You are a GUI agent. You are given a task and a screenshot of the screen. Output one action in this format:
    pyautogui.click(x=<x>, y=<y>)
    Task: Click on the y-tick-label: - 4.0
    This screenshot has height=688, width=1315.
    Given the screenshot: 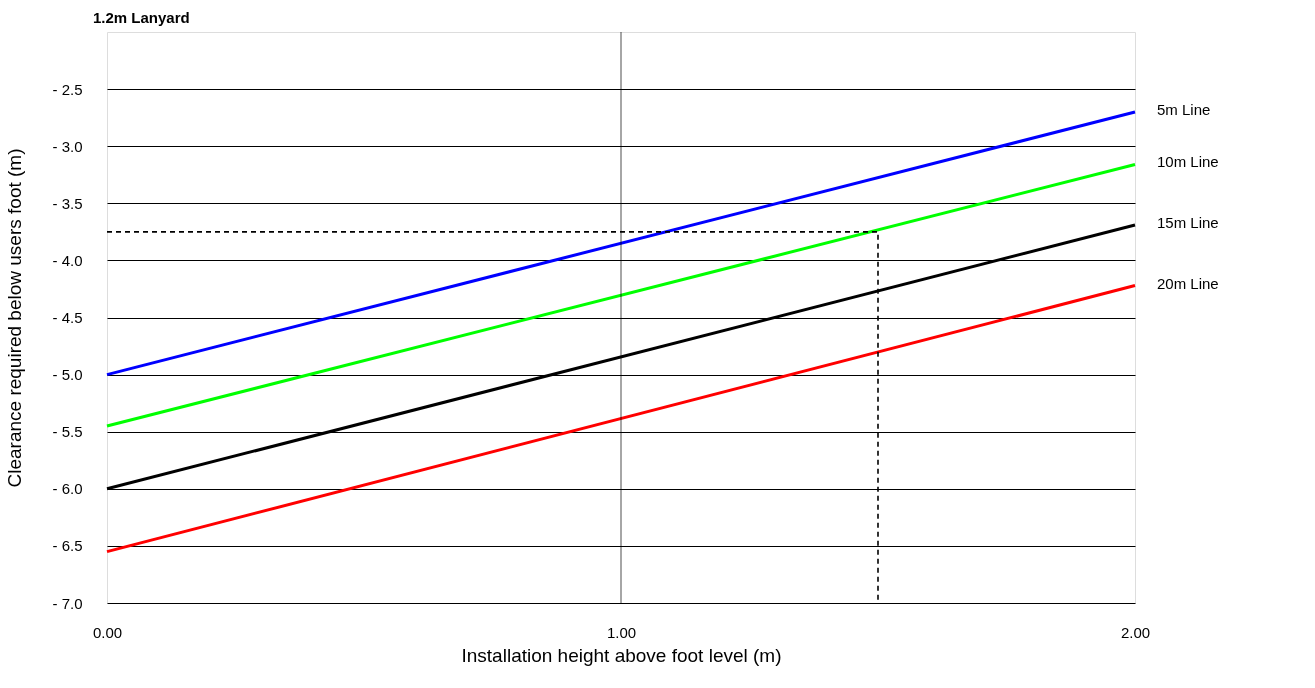 What is the action you would take?
    pyautogui.click(x=67, y=260)
    